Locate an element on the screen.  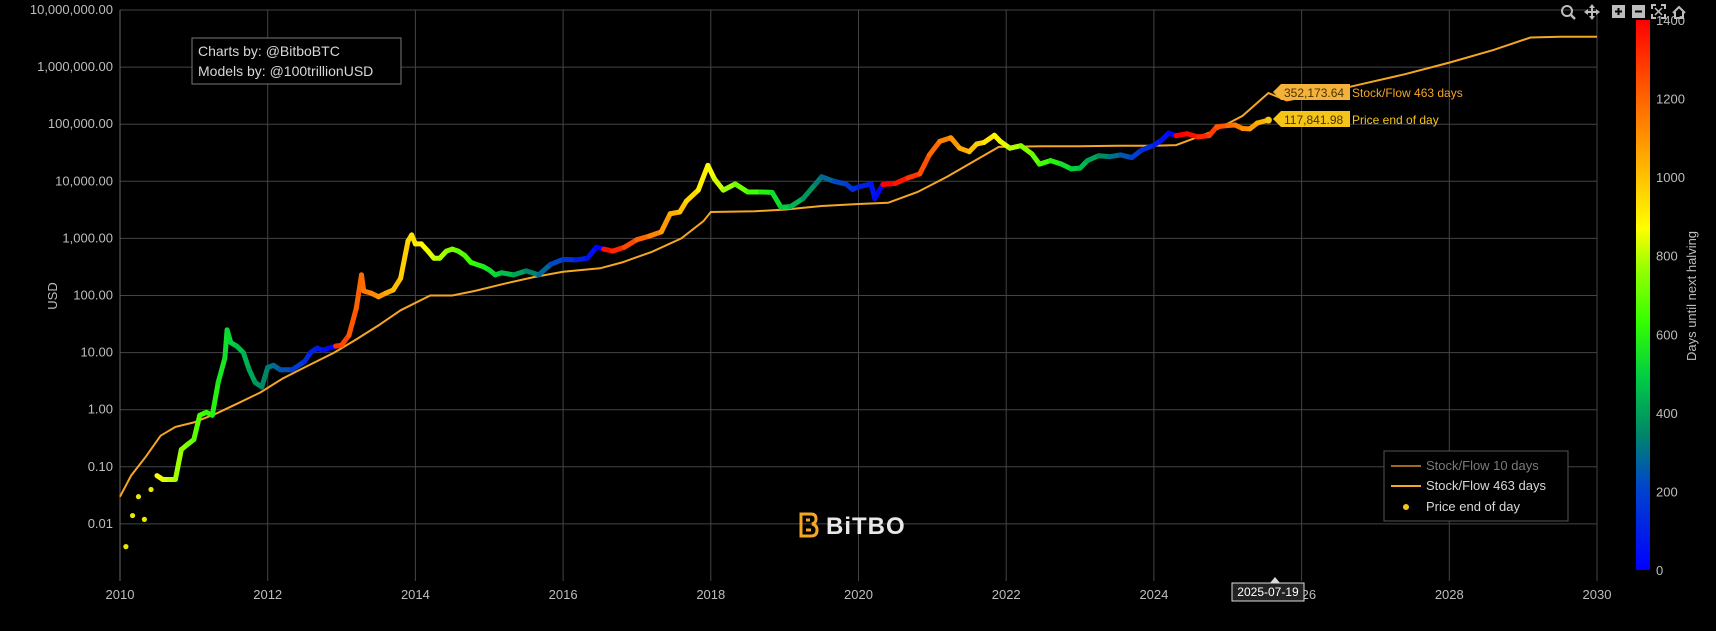
hover-date-label: 2025-07-19 is located at coordinates (1268, 592).